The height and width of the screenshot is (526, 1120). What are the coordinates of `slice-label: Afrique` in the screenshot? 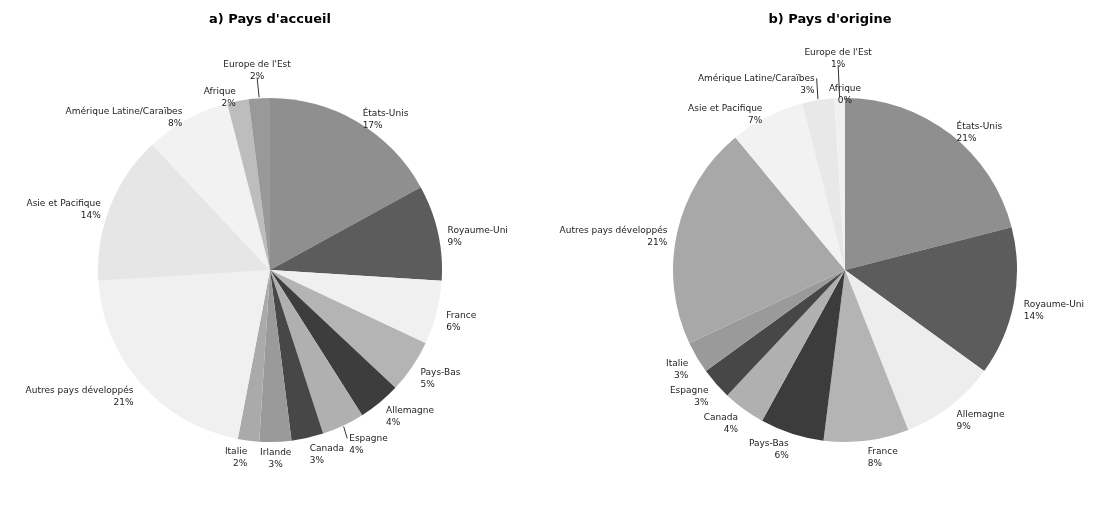 It's located at (220, 91).